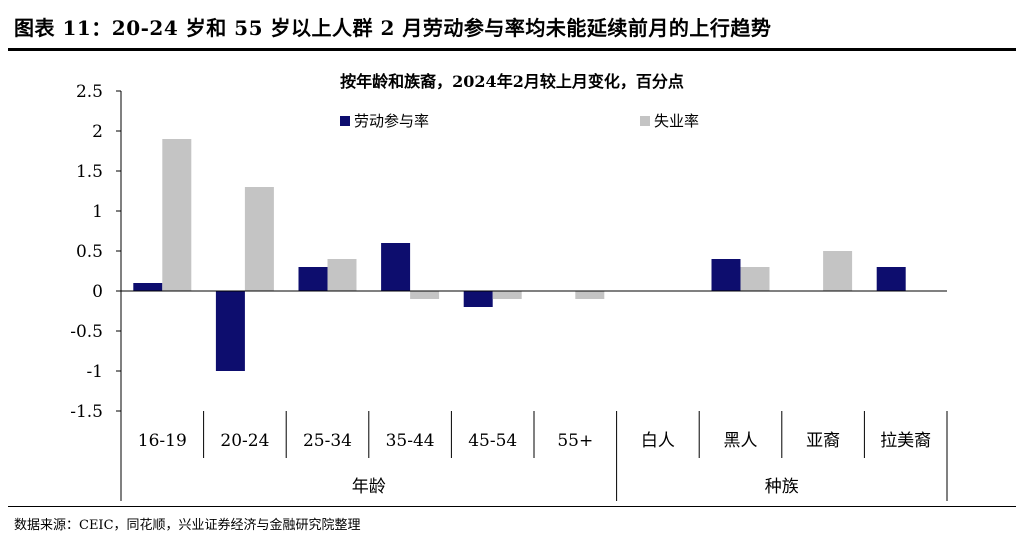 The image size is (1024, 546). Describe the element at coordinates (512, 506) in the screenshot. I see `footer-divider` at that location.